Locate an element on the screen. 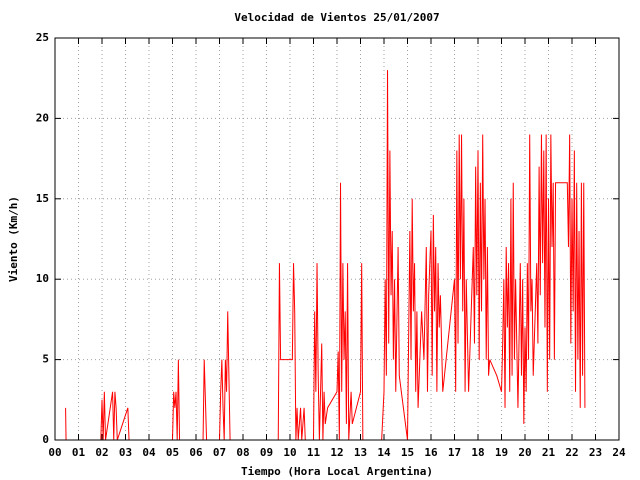 This screenshot has width=640, height=480. x-tick-label: 21 is located at coordinates (549, 452).